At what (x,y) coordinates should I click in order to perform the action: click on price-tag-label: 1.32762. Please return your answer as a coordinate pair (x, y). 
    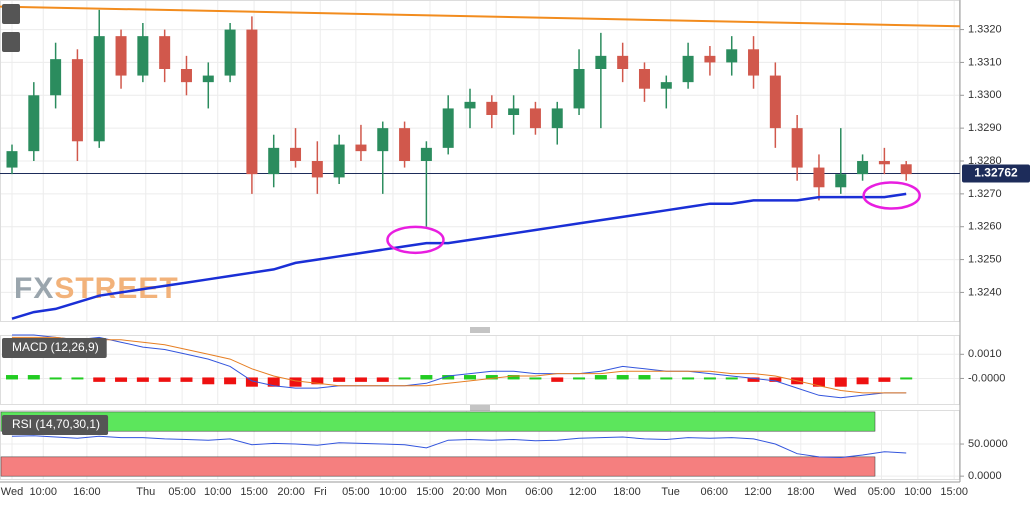
    Looking at the image, I should click on (996, 173).